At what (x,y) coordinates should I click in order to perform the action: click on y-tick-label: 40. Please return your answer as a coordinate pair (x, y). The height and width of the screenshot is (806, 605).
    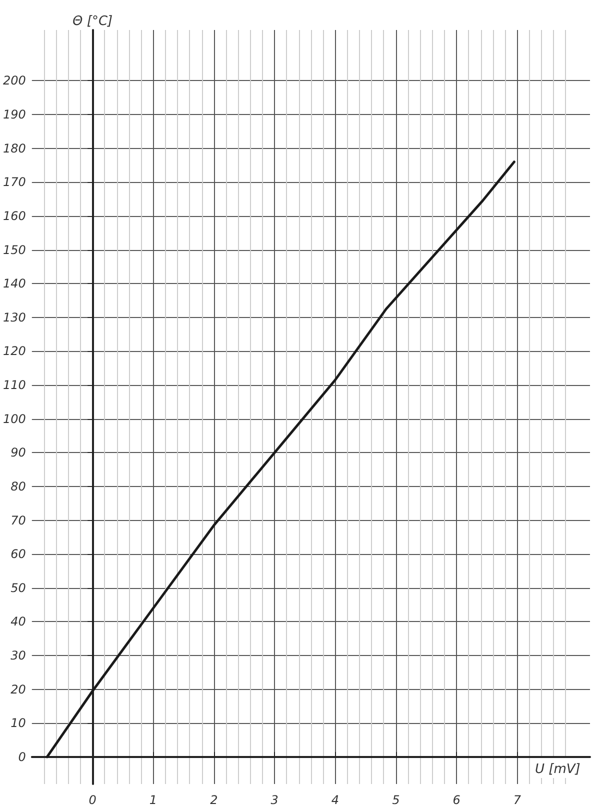
    Looking at the image, I should click on (18, 621).